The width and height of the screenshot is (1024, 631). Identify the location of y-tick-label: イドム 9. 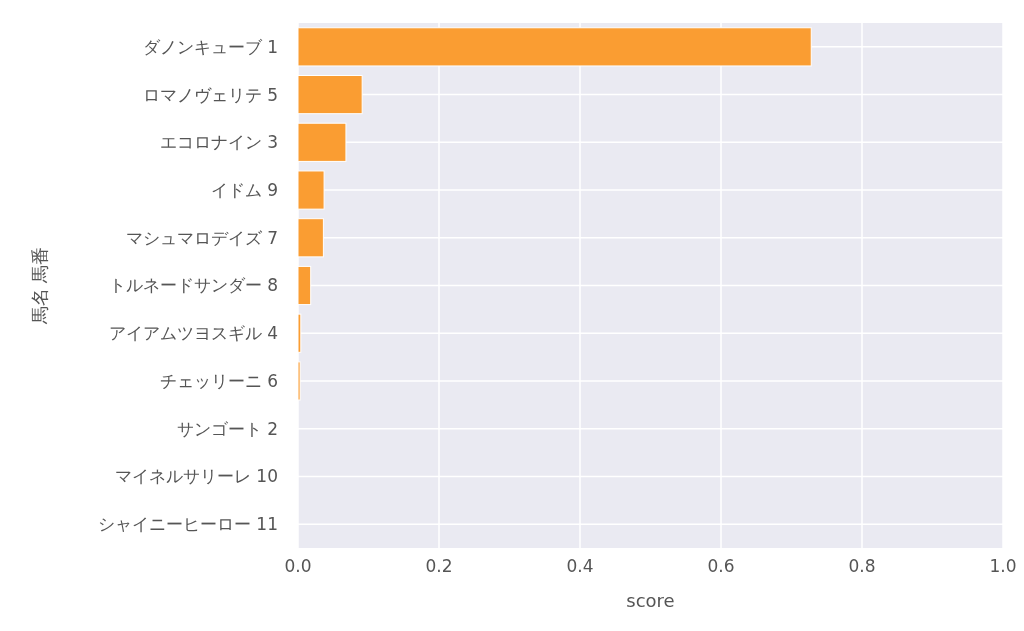
(244, 190).